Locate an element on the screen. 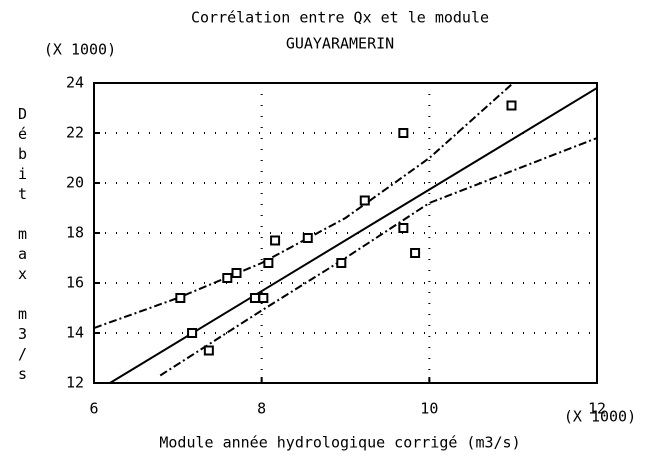 This screenshot has height=461, width=654. x-tick-label: 12 is located at coordinates (597, 409).